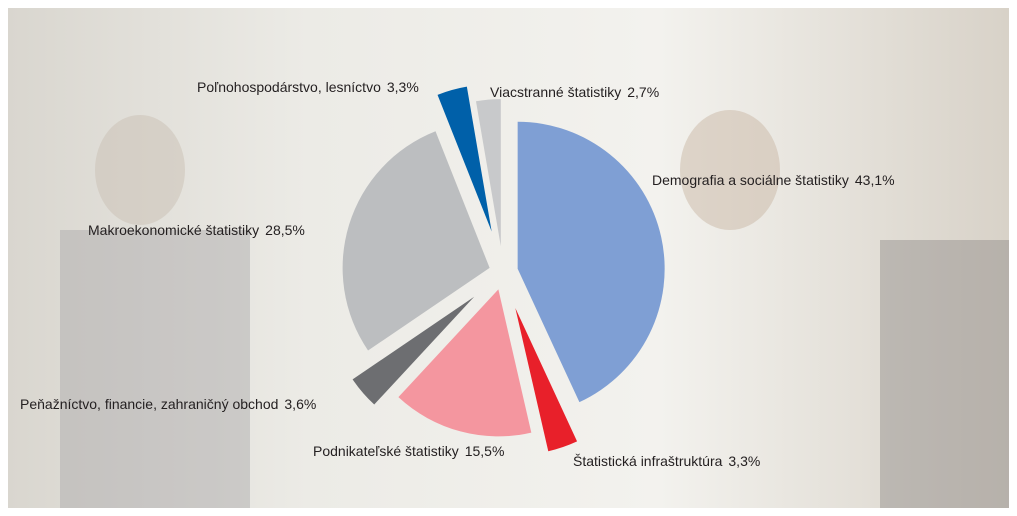 The image size is (1017, 516). I want to click on slice-label: Demografia a sociálne štatistiky 43,1%, so click(773, 180).